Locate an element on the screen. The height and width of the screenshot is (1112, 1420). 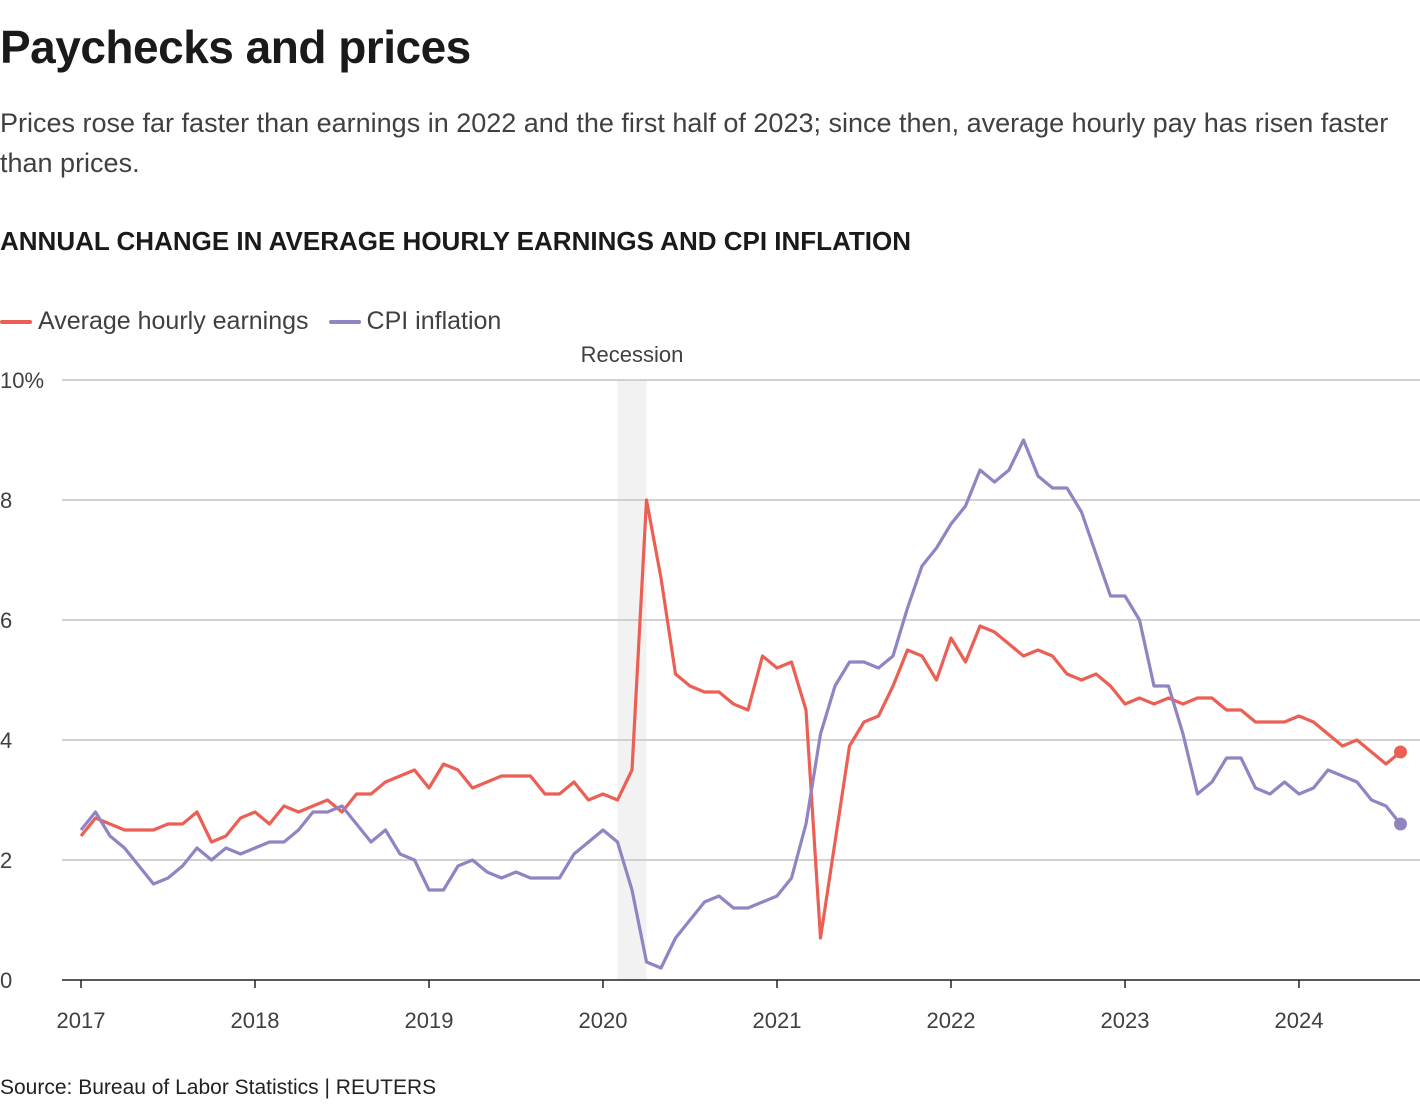
recession-band is located at coordinates (632, 680).